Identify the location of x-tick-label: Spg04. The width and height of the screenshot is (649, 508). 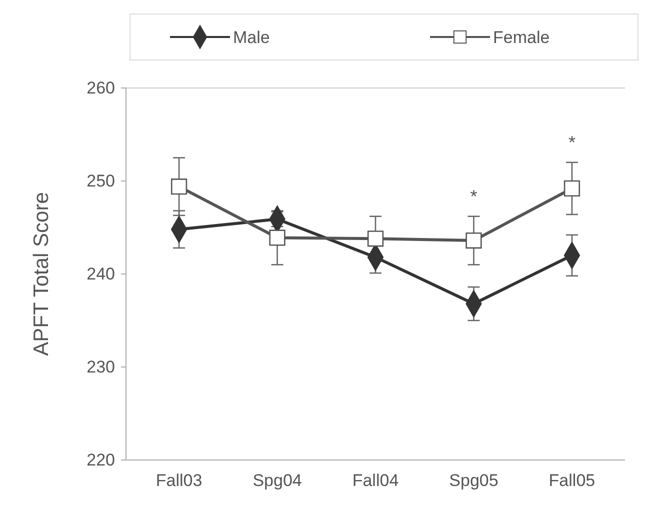
(277, 480).